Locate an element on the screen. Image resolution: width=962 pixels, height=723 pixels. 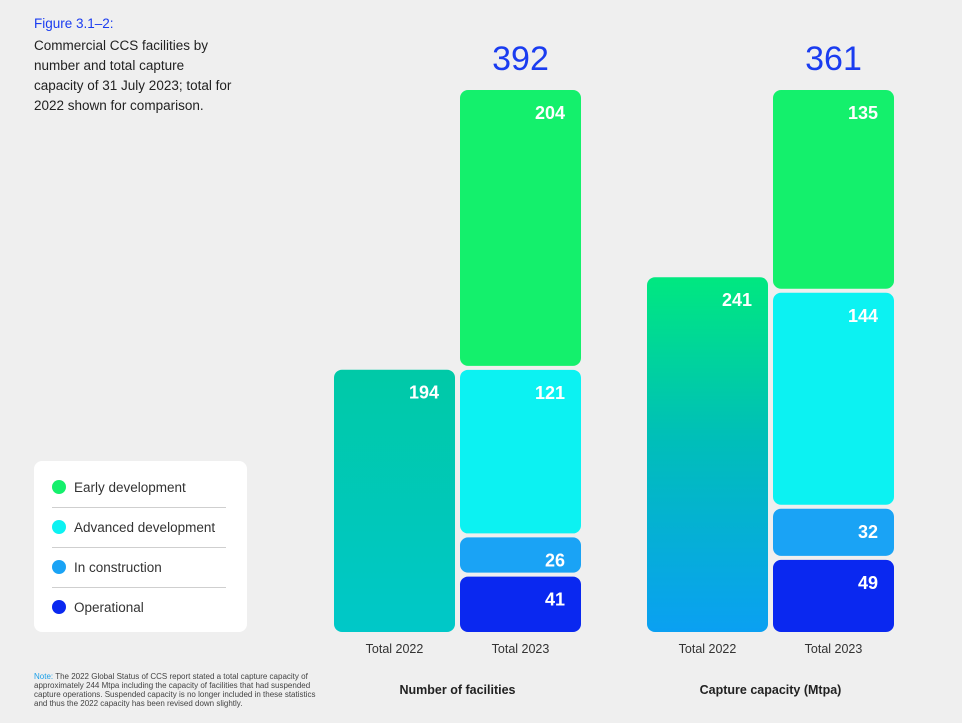
note-label: Note: is located at coordinates (44, 676).